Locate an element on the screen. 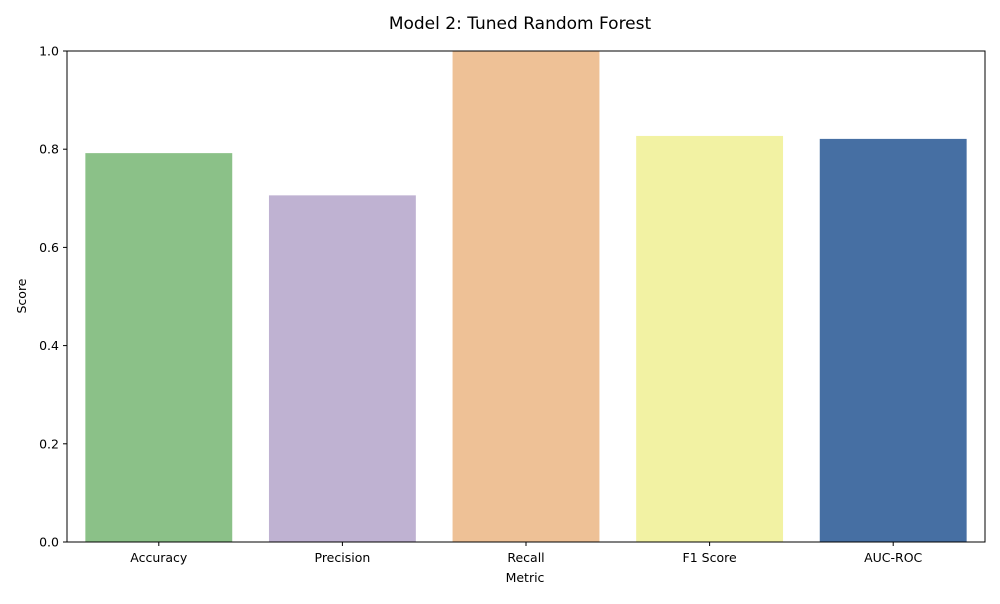 The height and width of the screenshot is (604, 1000). bar-f1-score is located at coordinates (710, 338).